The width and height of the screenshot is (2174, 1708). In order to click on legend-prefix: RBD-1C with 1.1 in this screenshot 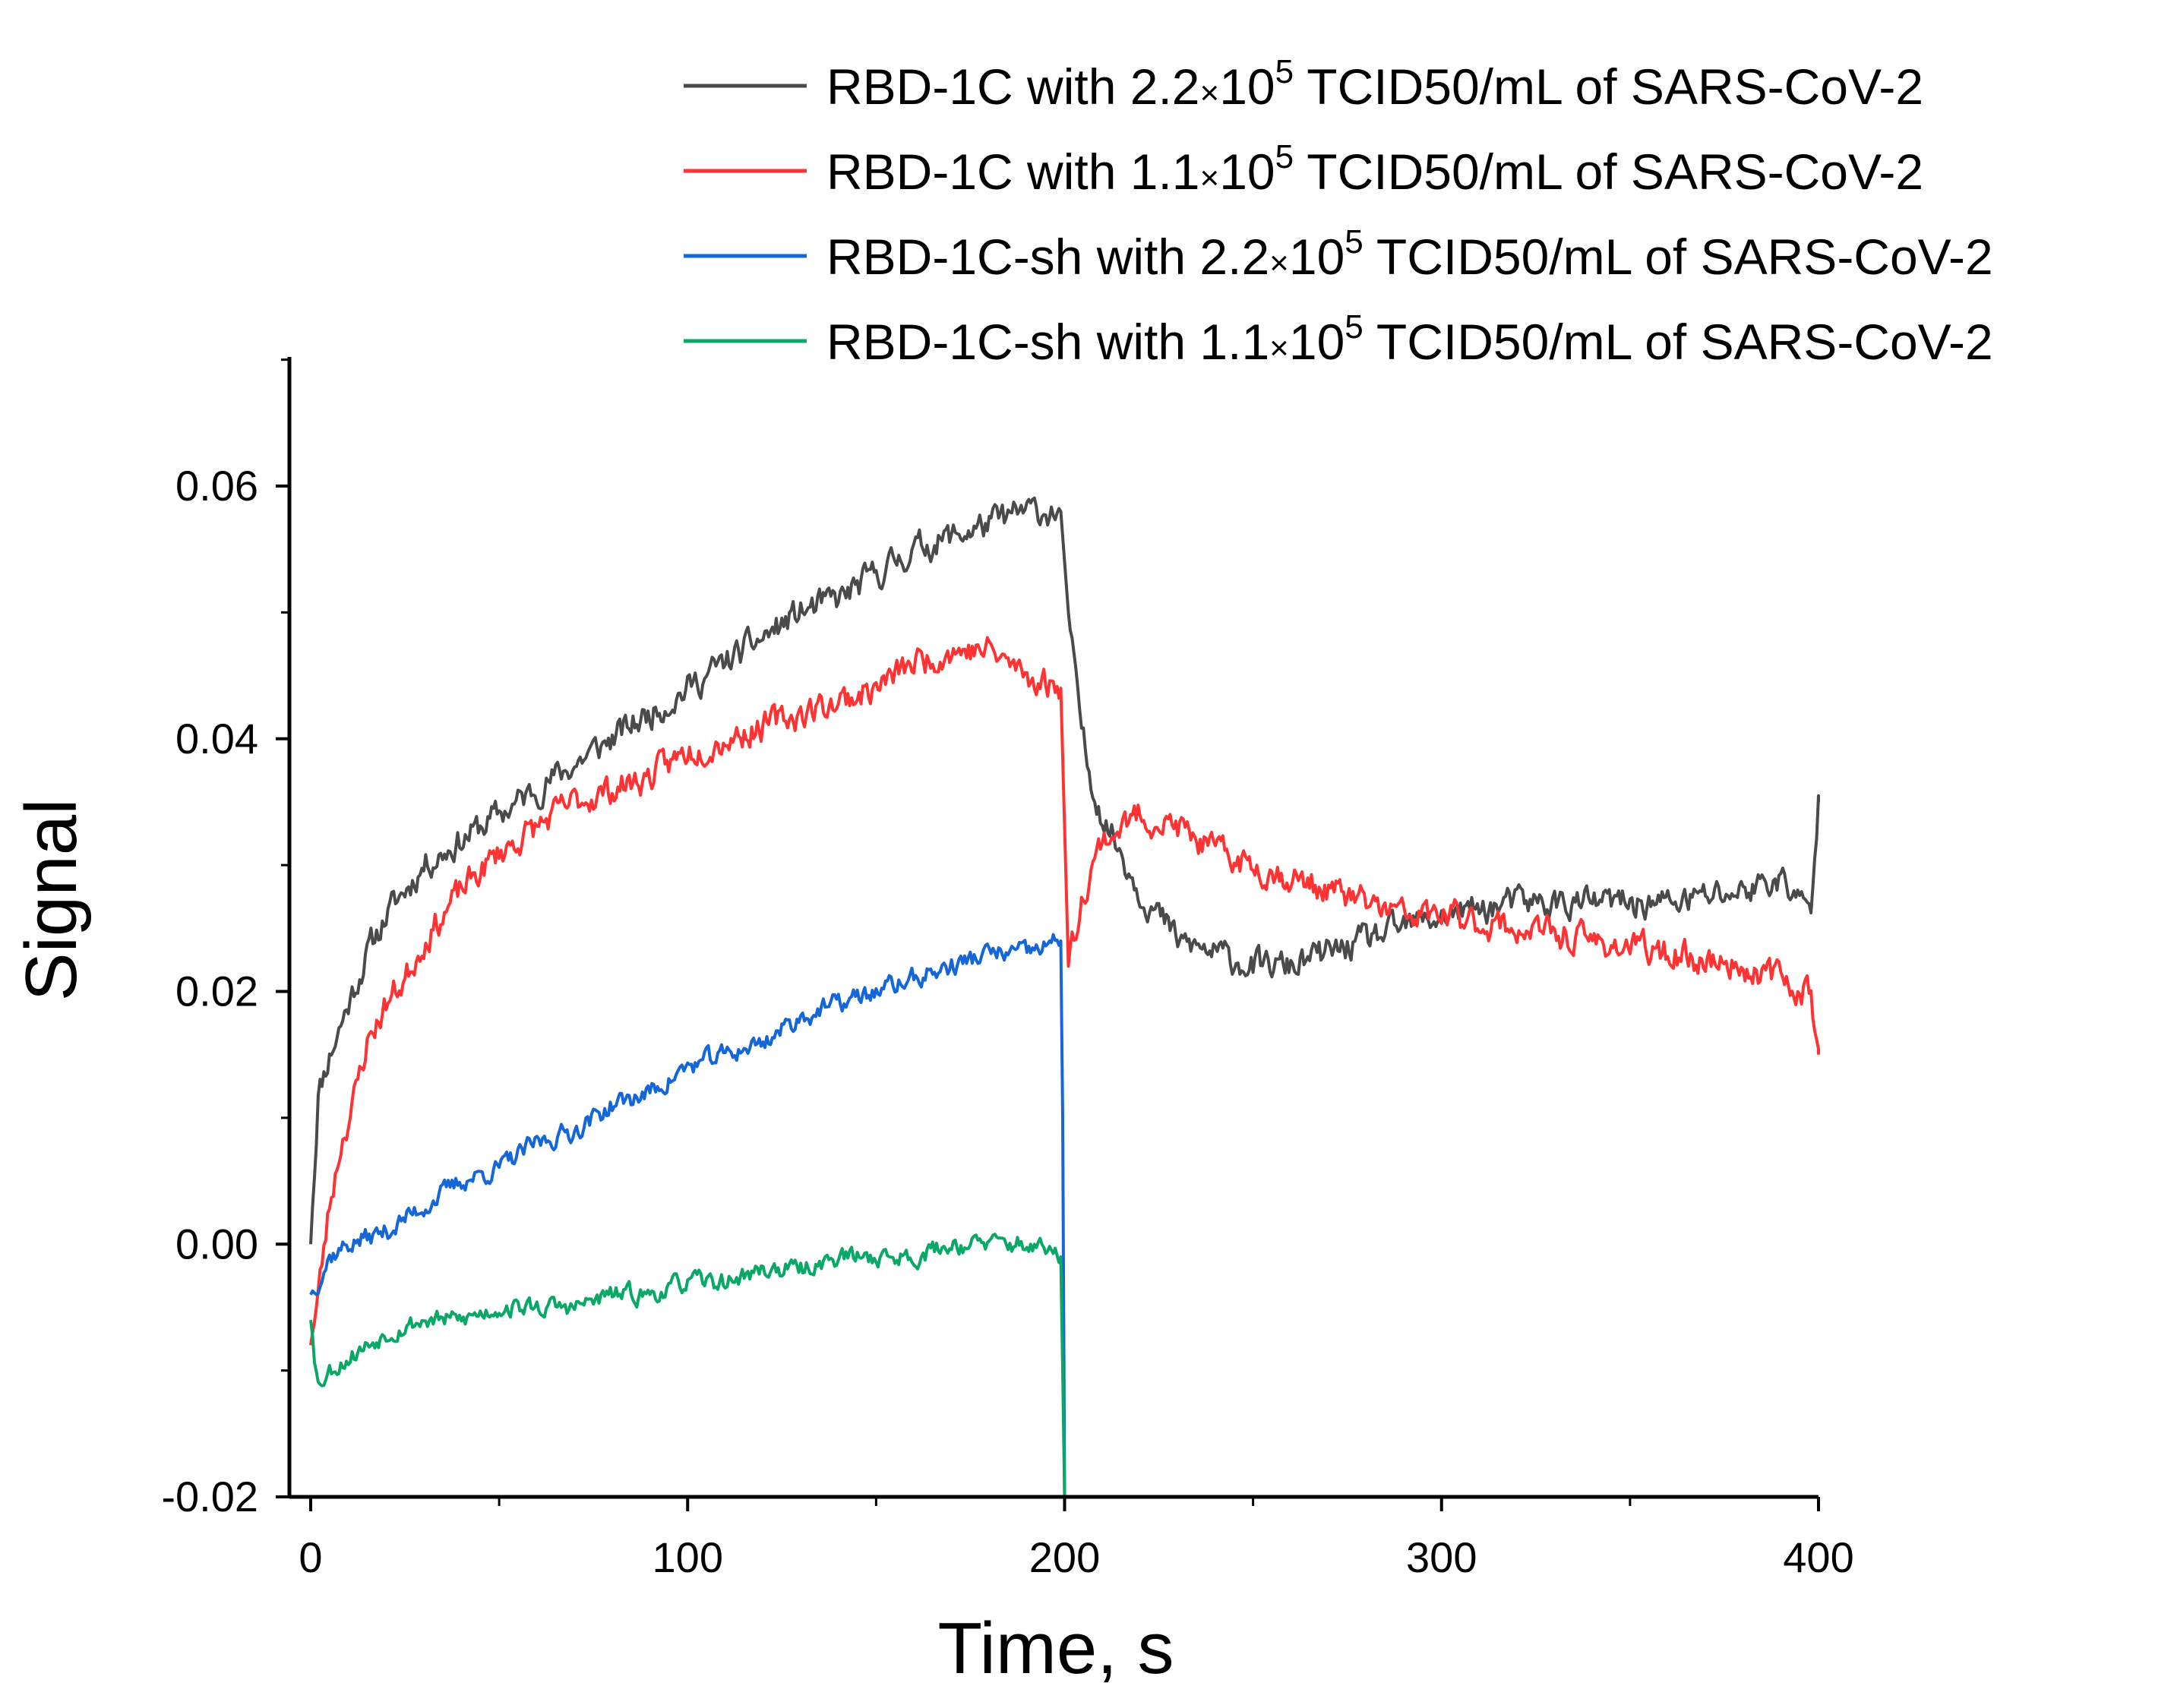, I will do `click(1013, 172)`.